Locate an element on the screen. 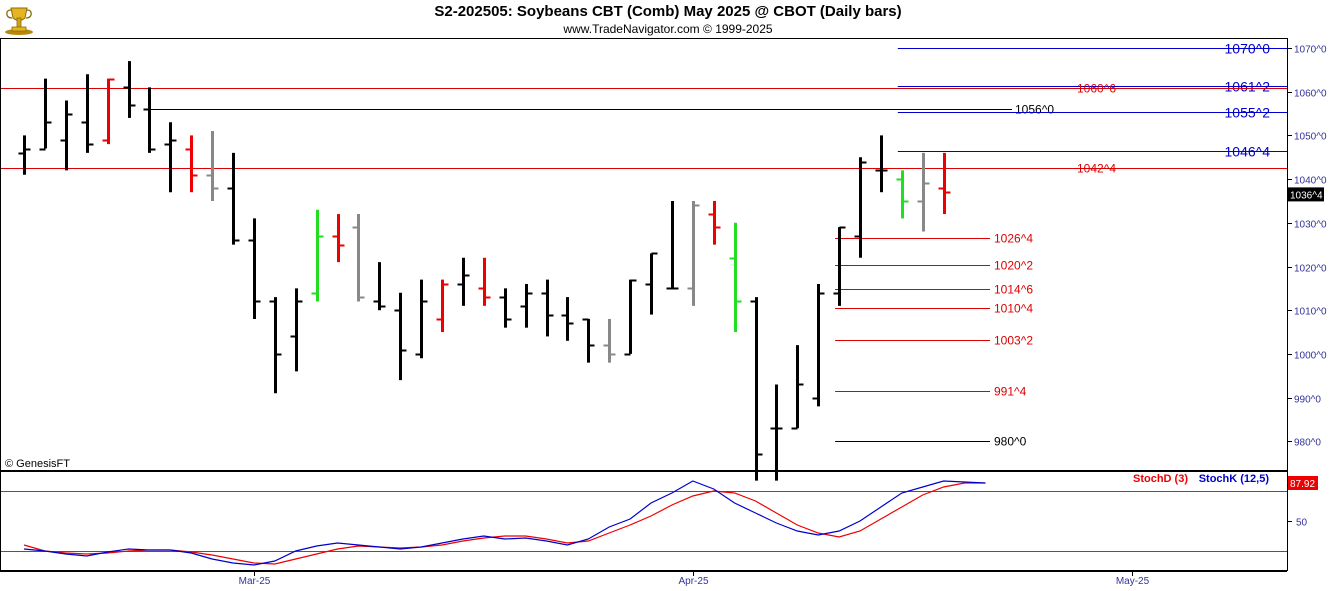 The image size is (1336, 591). legend-stochk: StochK (12,5) is located at coordinates (1234, 479).